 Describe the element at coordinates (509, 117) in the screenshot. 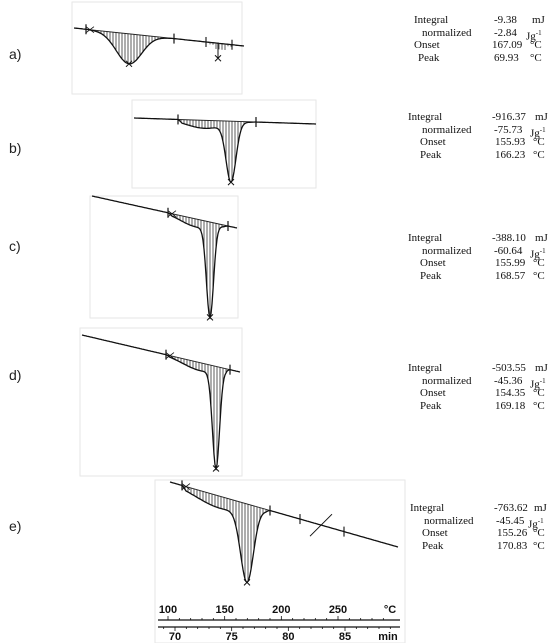

I see `integral-value: -916.37` at that location.